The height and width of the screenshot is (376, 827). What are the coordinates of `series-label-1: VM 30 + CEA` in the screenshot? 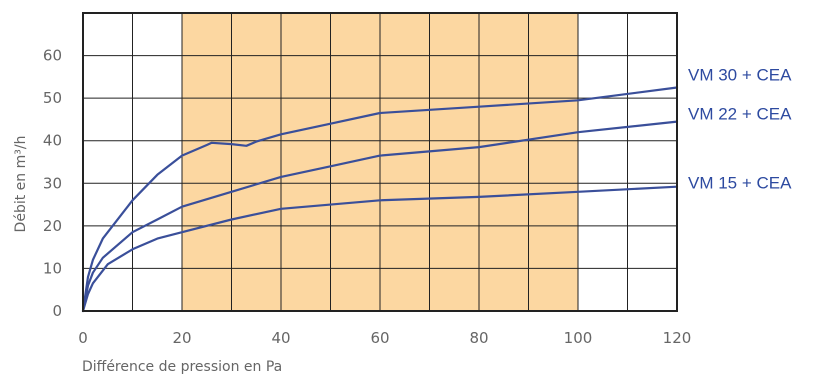 It's located at (740, 75).